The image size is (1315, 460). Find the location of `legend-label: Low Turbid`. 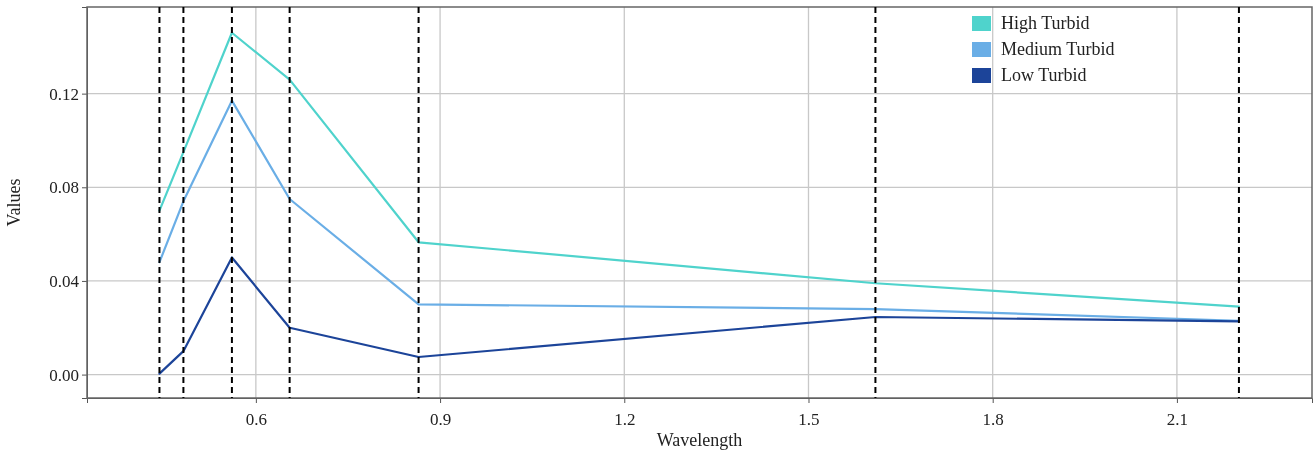

legend-label: Low Turbid is located at coordinates (1044, 75).